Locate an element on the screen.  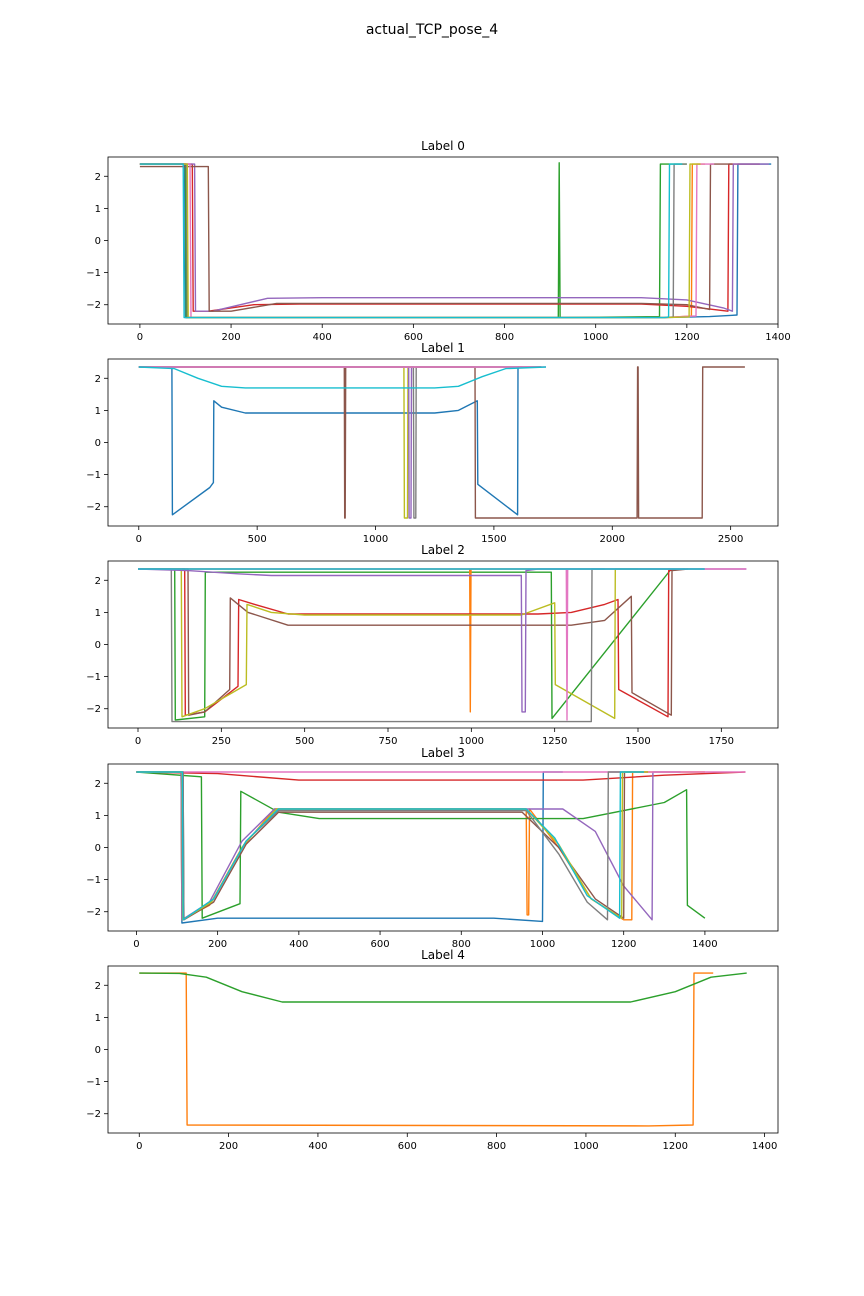
subplot-title: Label 3 is located at coordinates (443, 753).